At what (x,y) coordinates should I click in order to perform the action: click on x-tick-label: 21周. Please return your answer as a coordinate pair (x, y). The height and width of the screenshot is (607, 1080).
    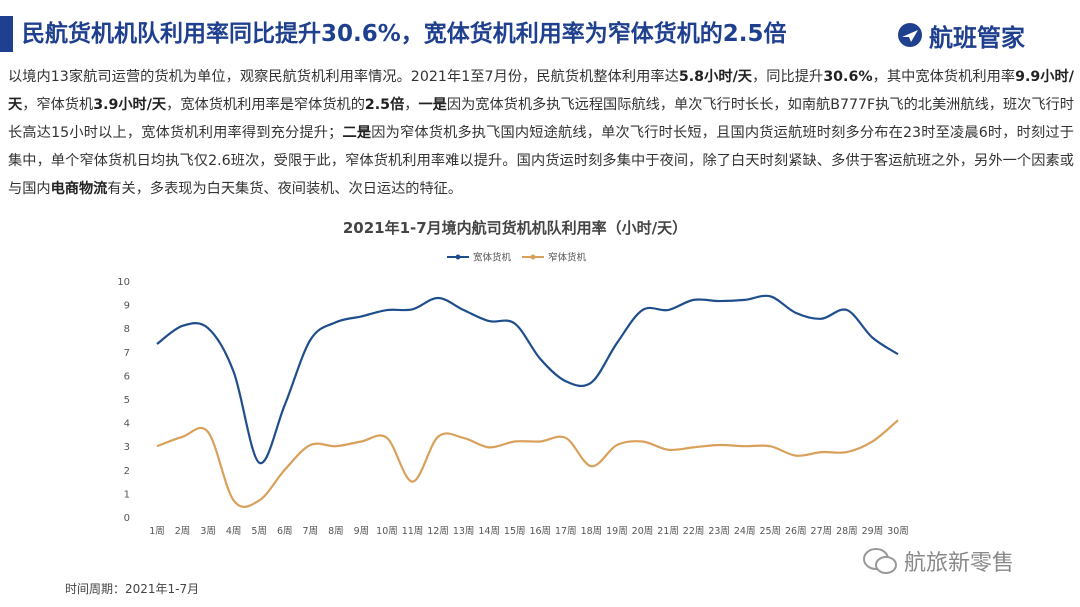
    Looking at the image, I should click on (668, 531).